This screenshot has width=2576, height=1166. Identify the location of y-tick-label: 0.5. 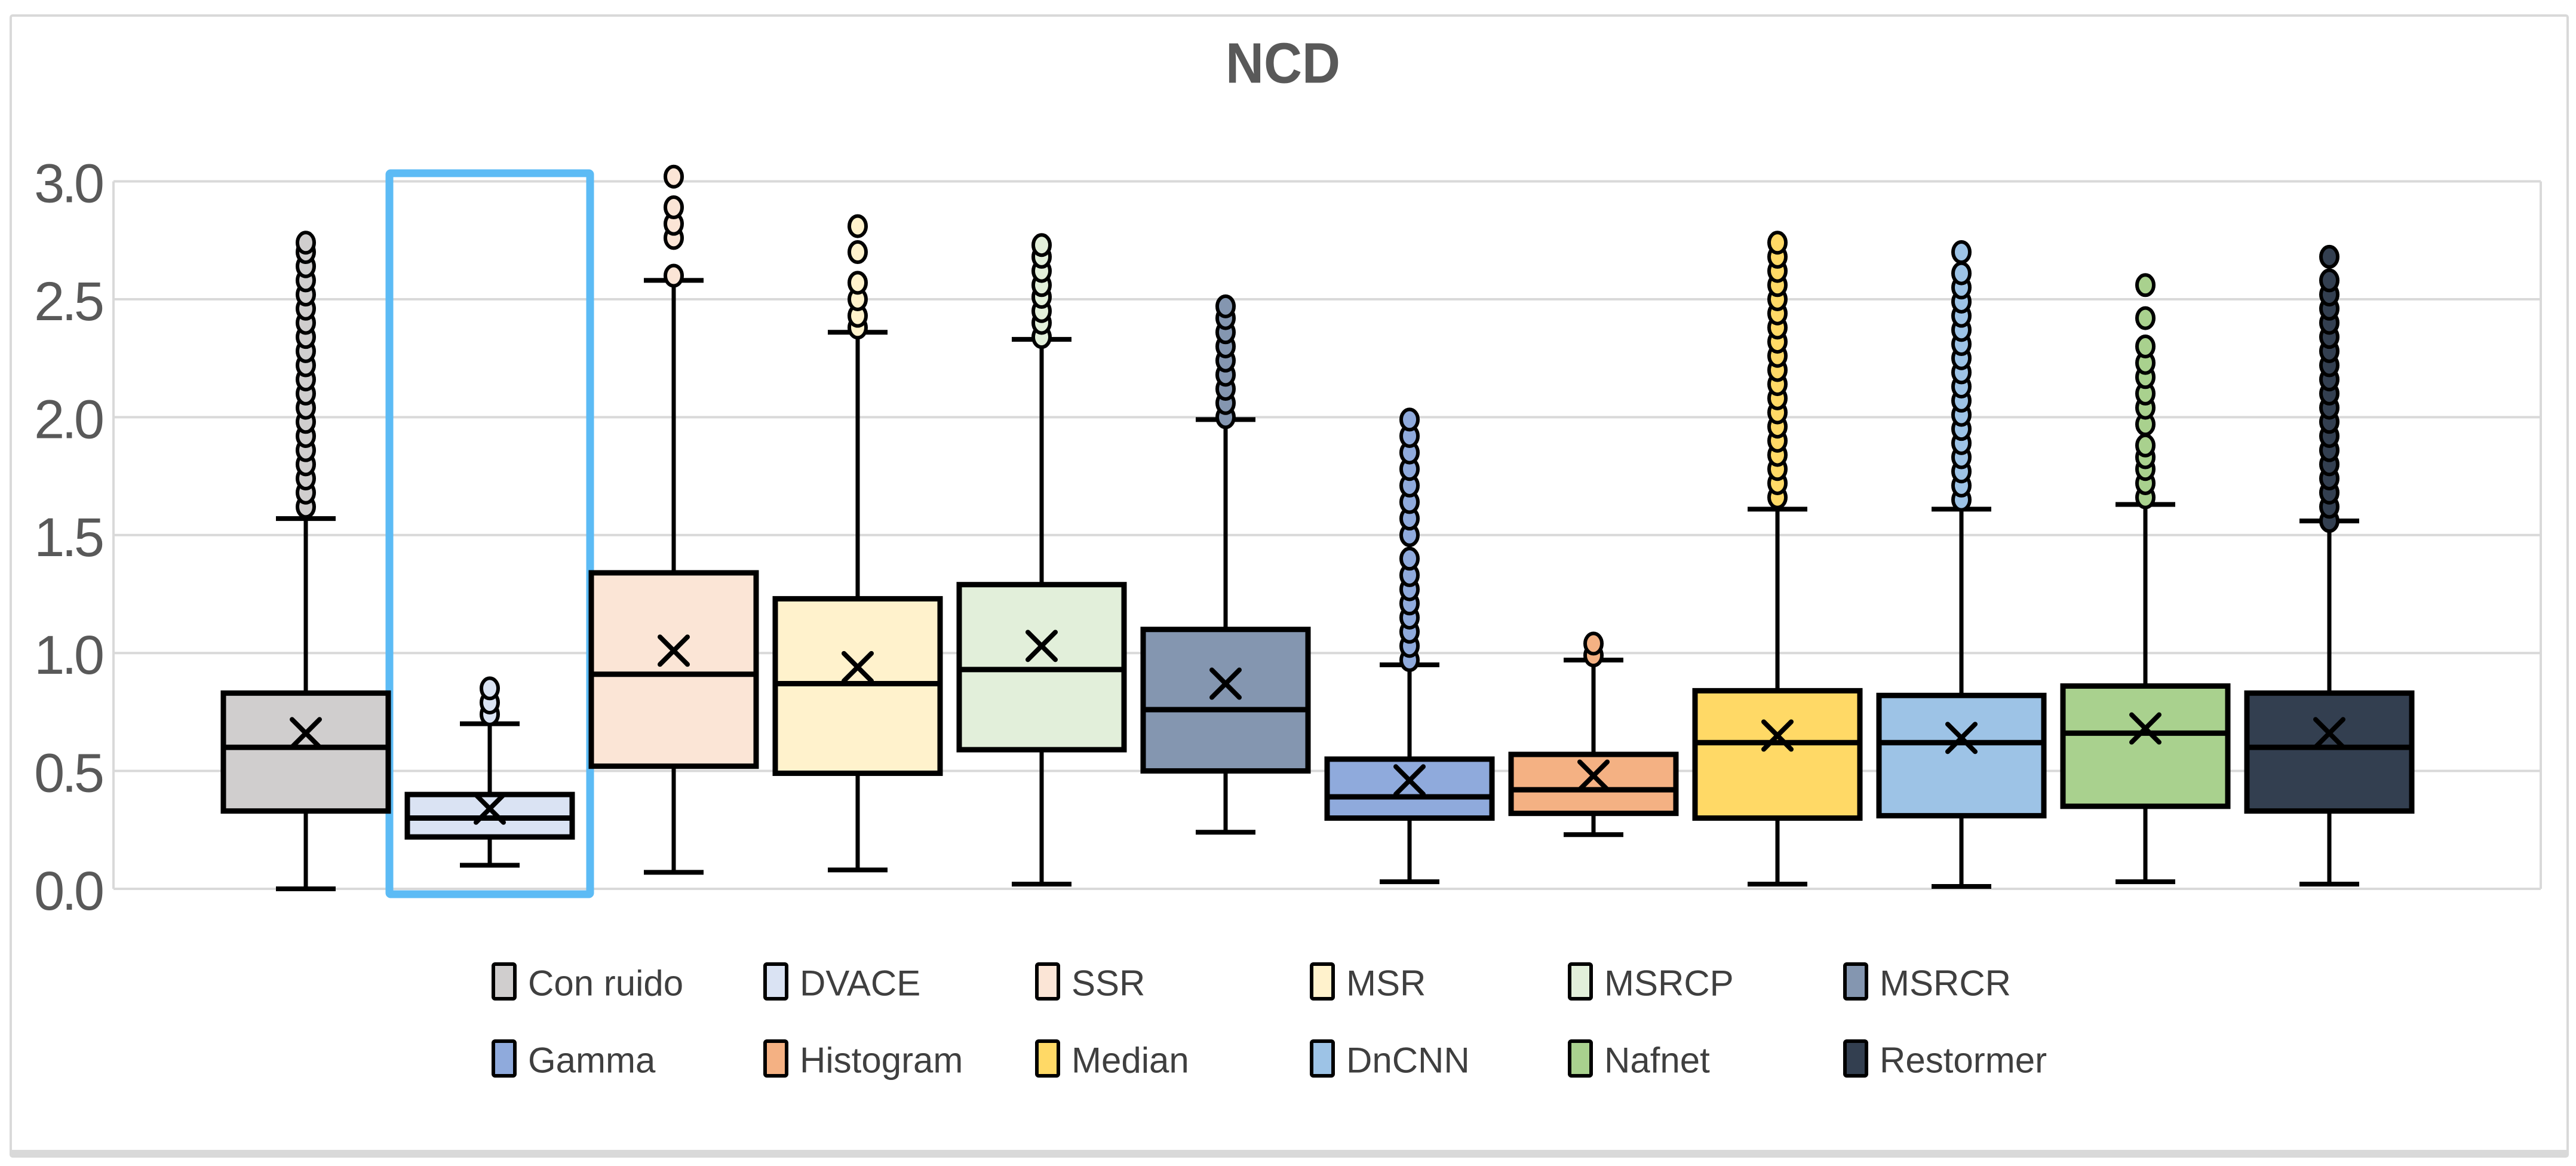
(68, 774).